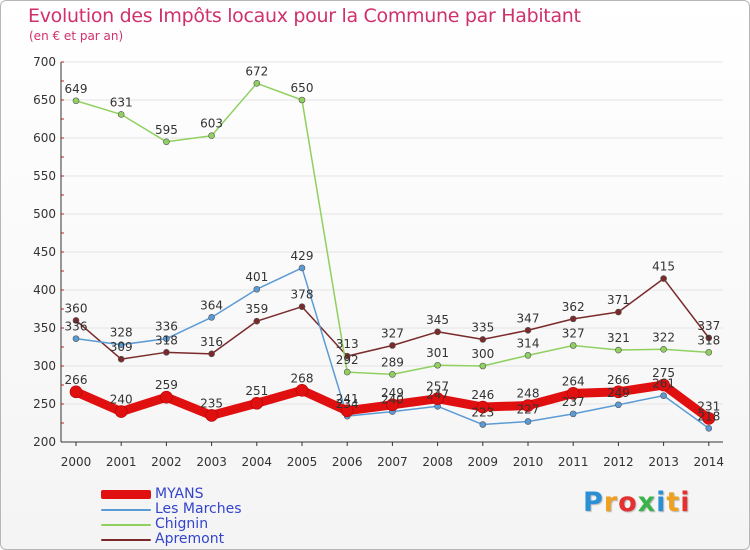  Describe the element at coordinates (76, 462) in the screenshot. I see `x-tick-label: 2000` at that location.